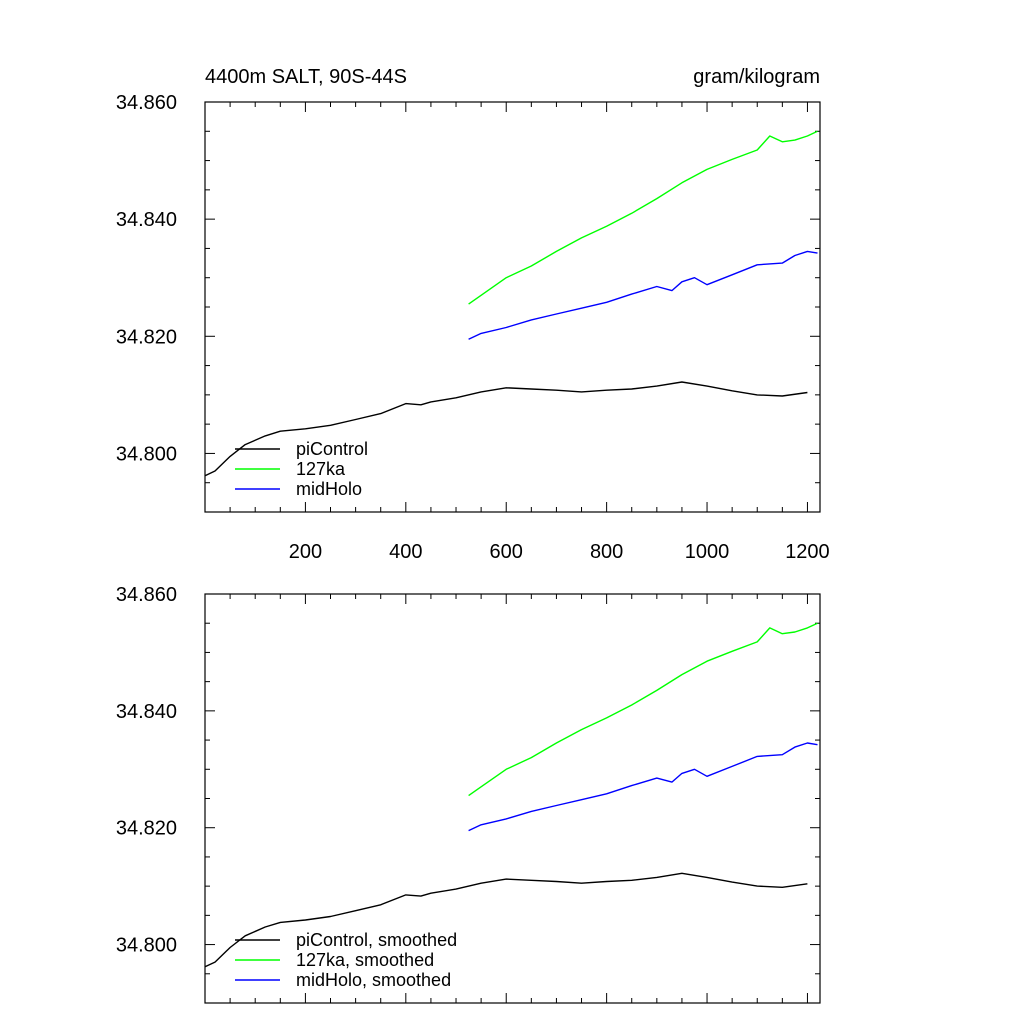 Image resolution: width=1024 pixels, height=1024 pixels. I want to click on x-tick-label: 1000, so click(707, 552).